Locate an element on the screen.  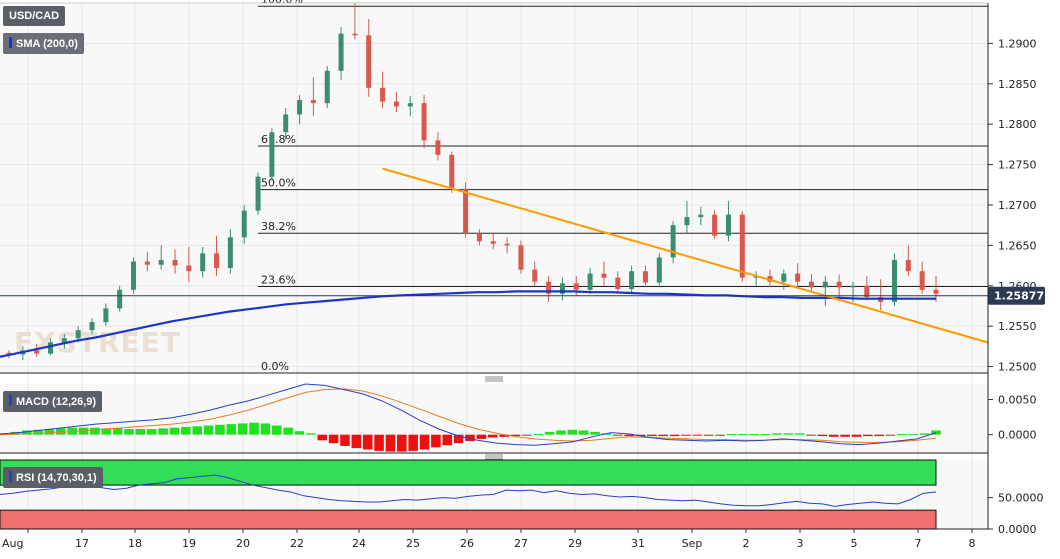
date-tick-label: 7 is located at coordinates (918, 543).